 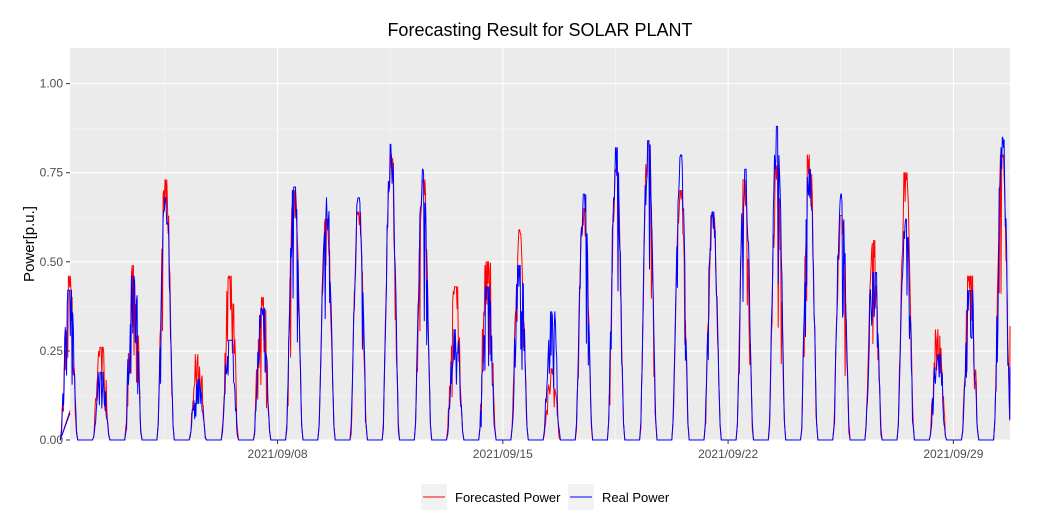 What do you see at coordinates (616, 450) in the screenshot?
I see `x-axis: 2021/09/08 2021/09/15 2021/09/22 2021/09/29` at bounding box center [616, 450].